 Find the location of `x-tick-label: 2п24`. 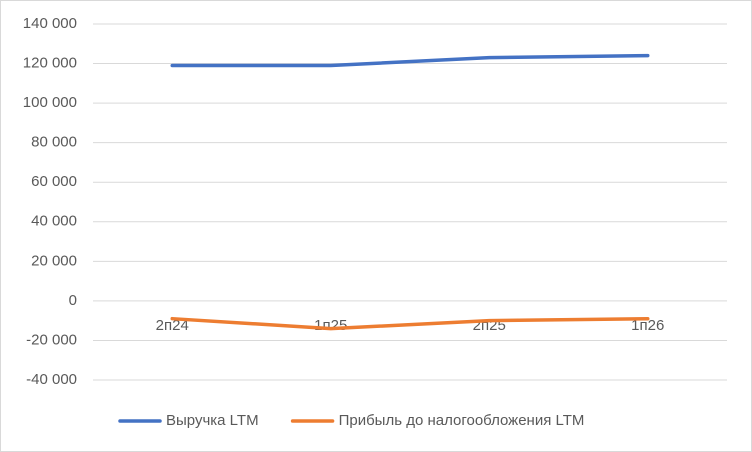

x-tick-label: 2п24 is located at coordinates (172, 325).